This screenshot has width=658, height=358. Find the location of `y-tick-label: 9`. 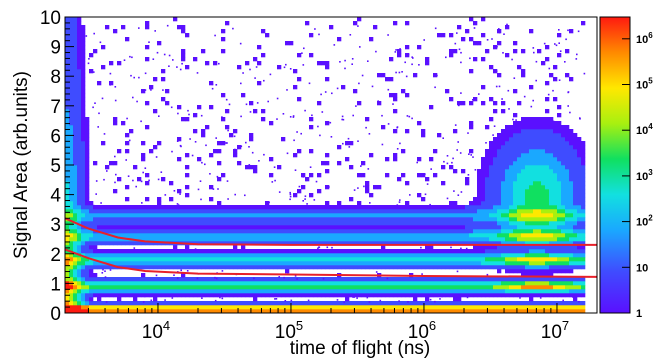

y-tick-label: 9 is located at coordinates (55, 48).